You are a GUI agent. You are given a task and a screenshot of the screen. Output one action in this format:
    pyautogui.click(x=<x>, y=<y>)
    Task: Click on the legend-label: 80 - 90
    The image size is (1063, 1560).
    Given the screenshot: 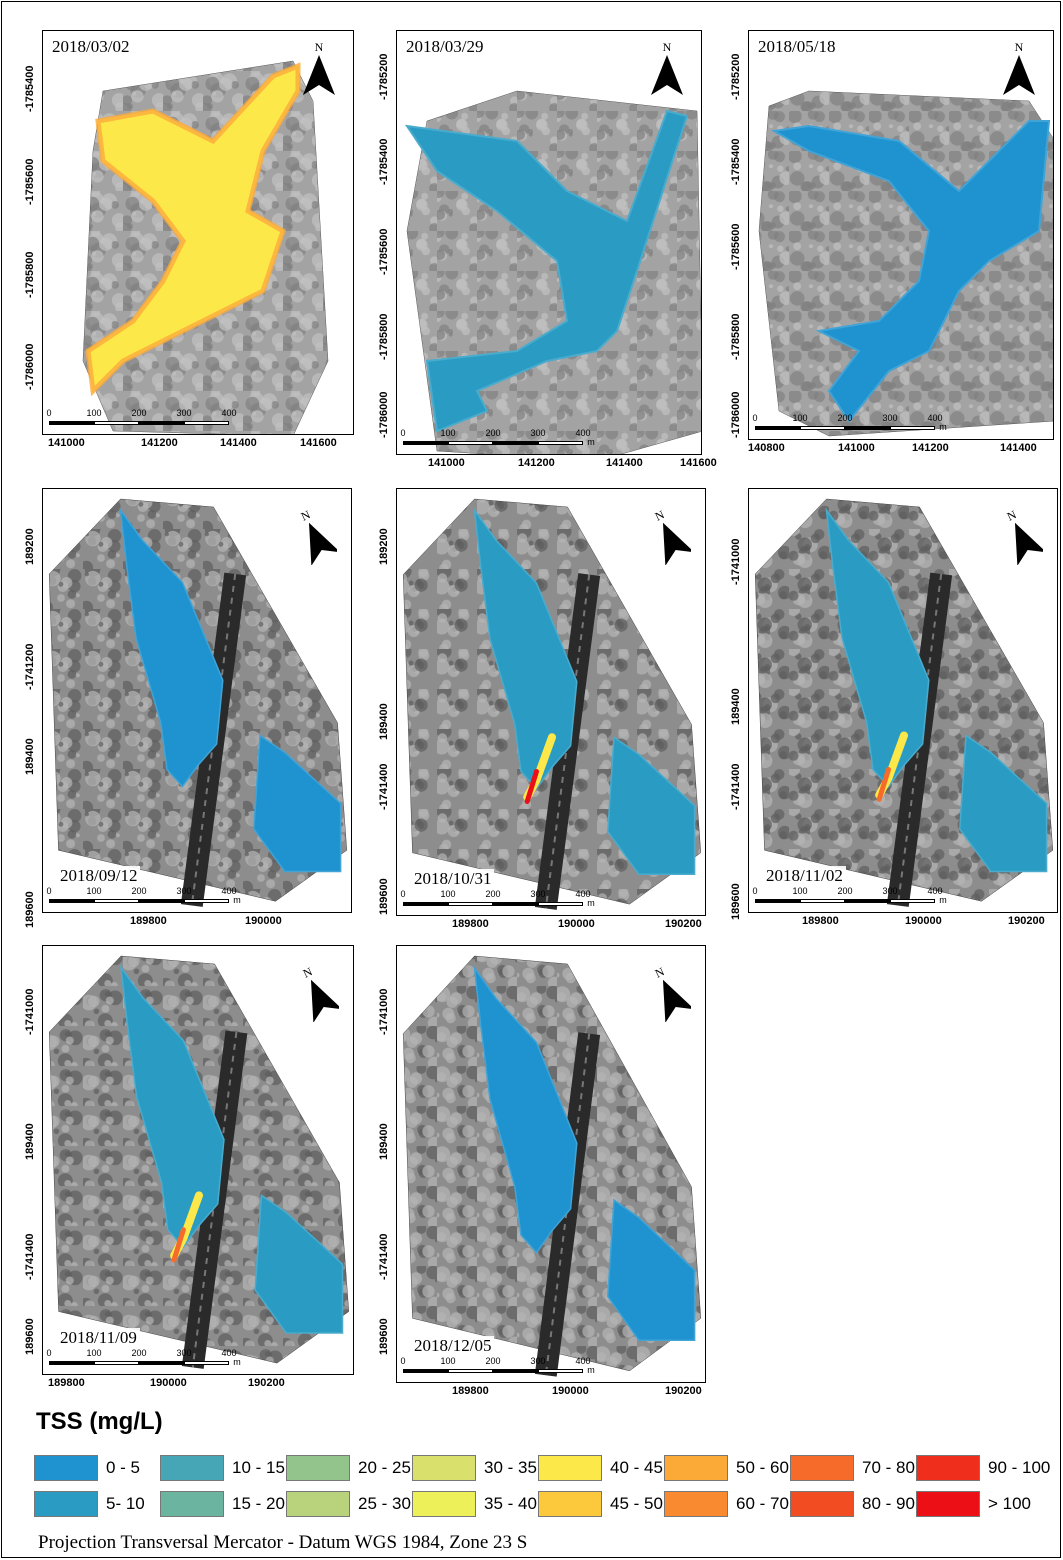 What is the action you would take?
    pyautogui.click(x=888, y=1503)
    